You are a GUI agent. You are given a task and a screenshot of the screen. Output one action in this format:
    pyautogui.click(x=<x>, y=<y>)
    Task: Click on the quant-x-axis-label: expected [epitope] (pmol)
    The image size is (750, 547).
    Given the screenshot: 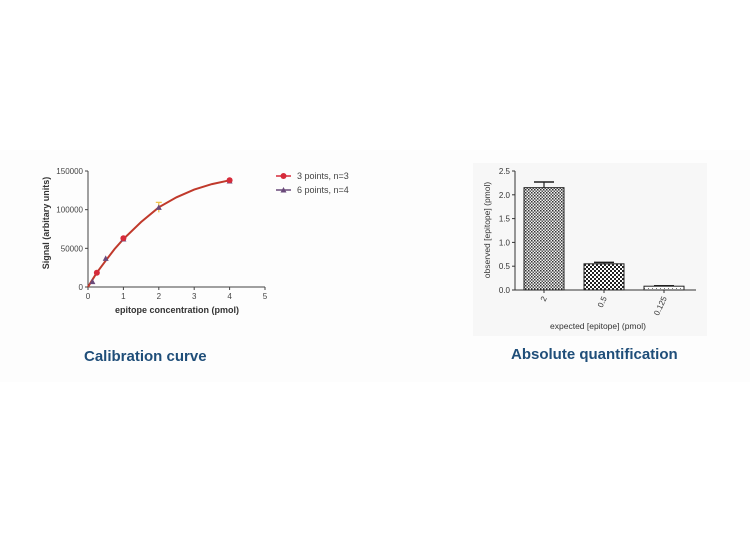 What is the action you would take?
    pyautogui.click(x=598, y=326)
    